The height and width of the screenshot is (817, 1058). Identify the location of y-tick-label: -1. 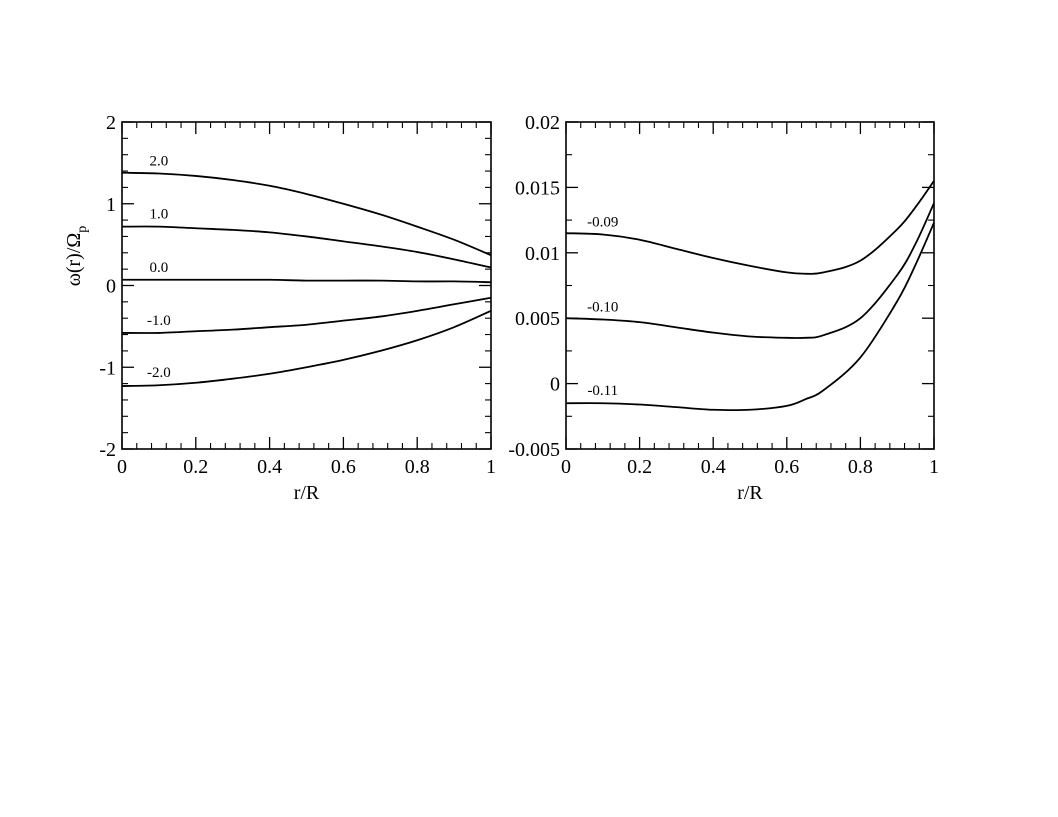
(107, 368).